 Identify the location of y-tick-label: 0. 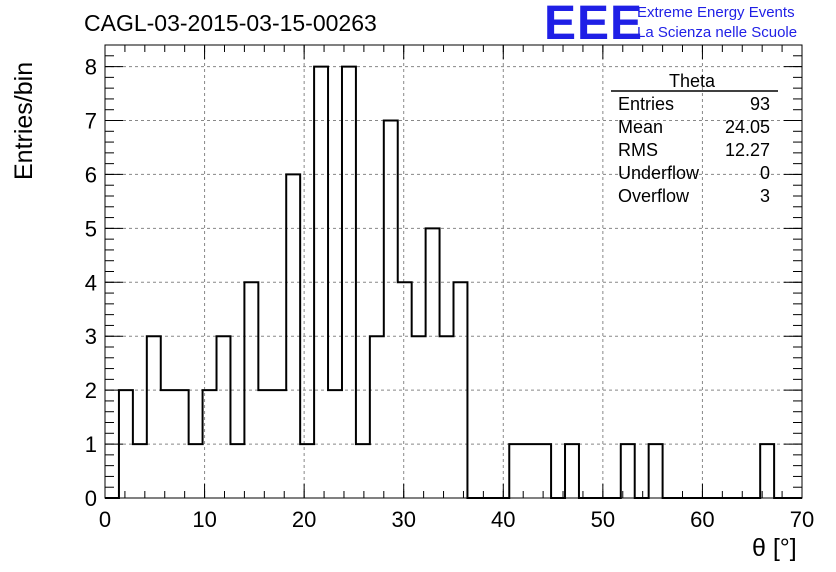
(91, 498).